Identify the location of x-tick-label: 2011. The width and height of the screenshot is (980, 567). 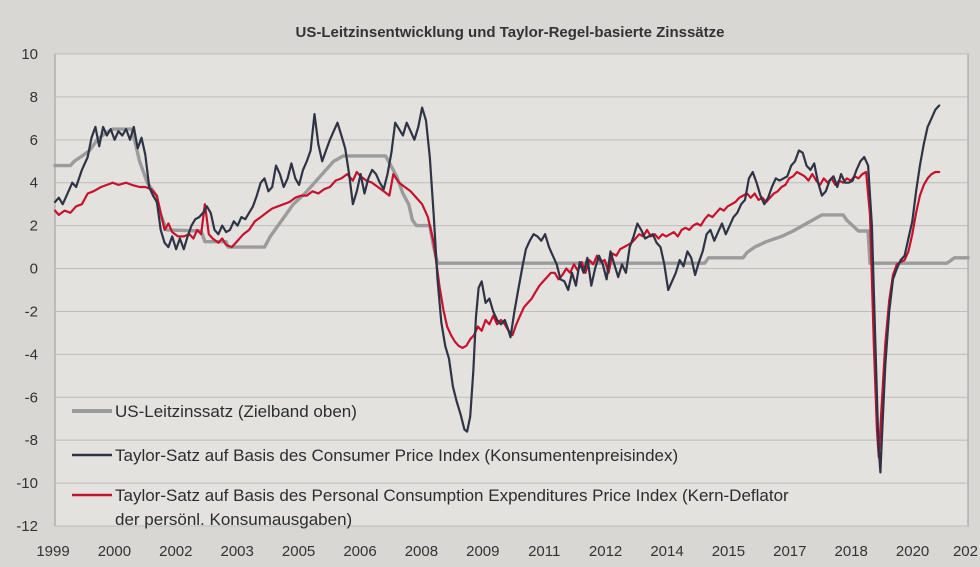
(544, 551).